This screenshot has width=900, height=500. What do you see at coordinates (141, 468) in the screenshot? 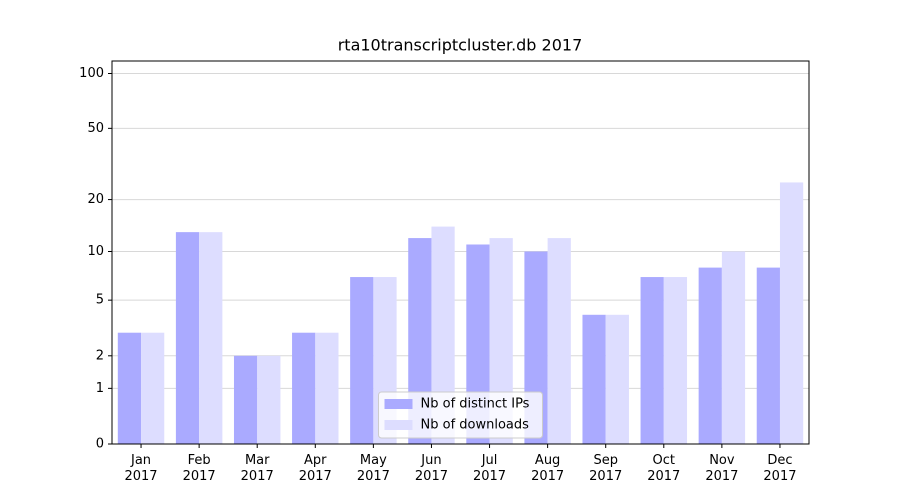
I see `x-tick-label: Jan 2017` at bounding box center [141, 468].